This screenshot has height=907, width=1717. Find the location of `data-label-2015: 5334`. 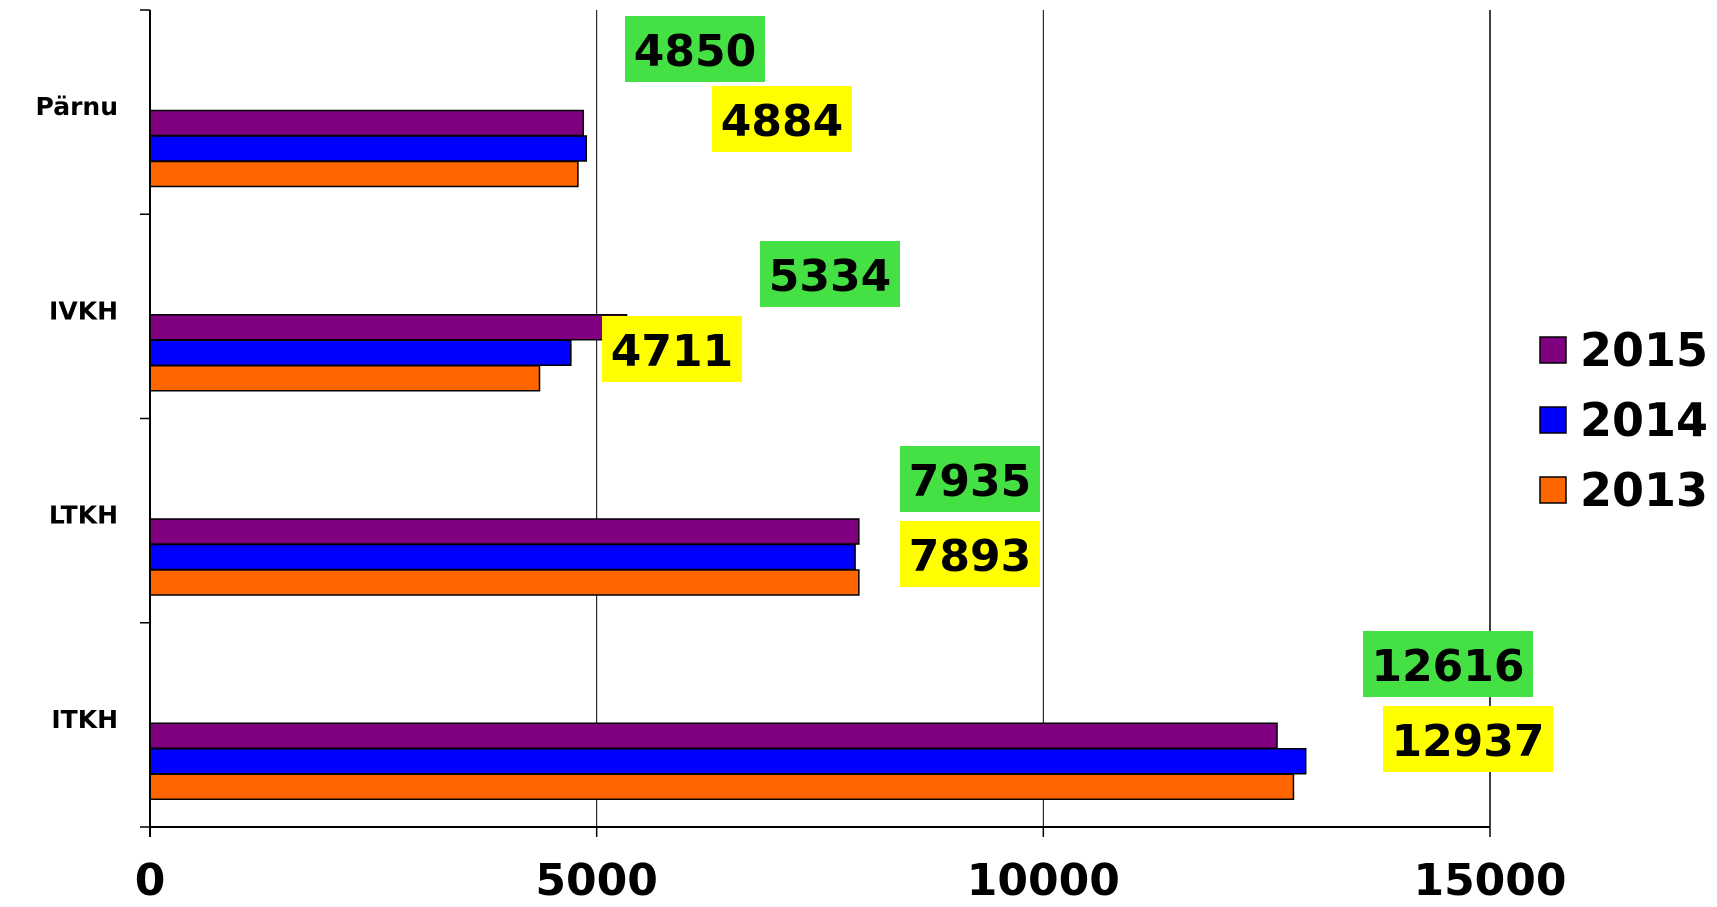

data-label-2015: 5334 is located at coordinates (830, 274).